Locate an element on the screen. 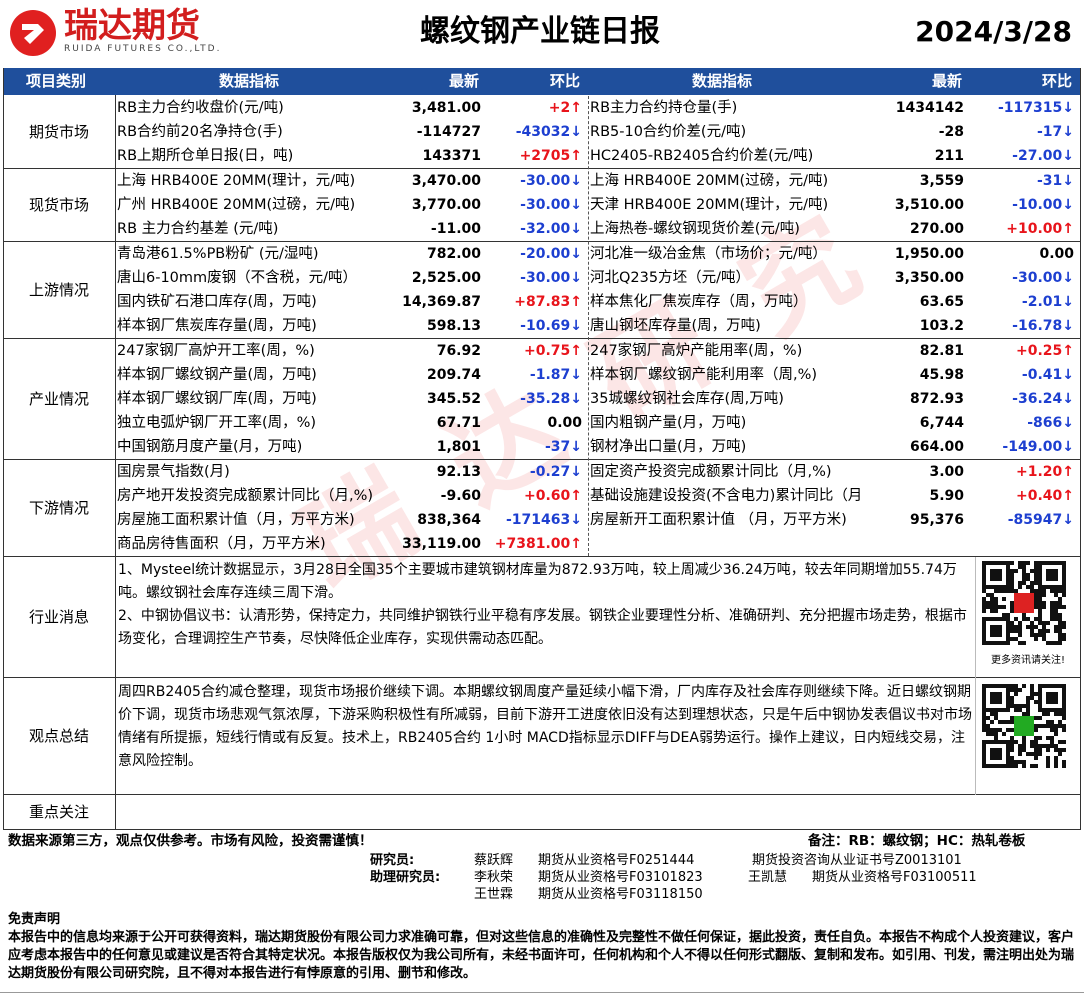 The width and height of the screenshot is (1084, 997). indicator-name: 天津 HRB400E 20MM(理计，元/吨) is located at coordinates (709, 205).